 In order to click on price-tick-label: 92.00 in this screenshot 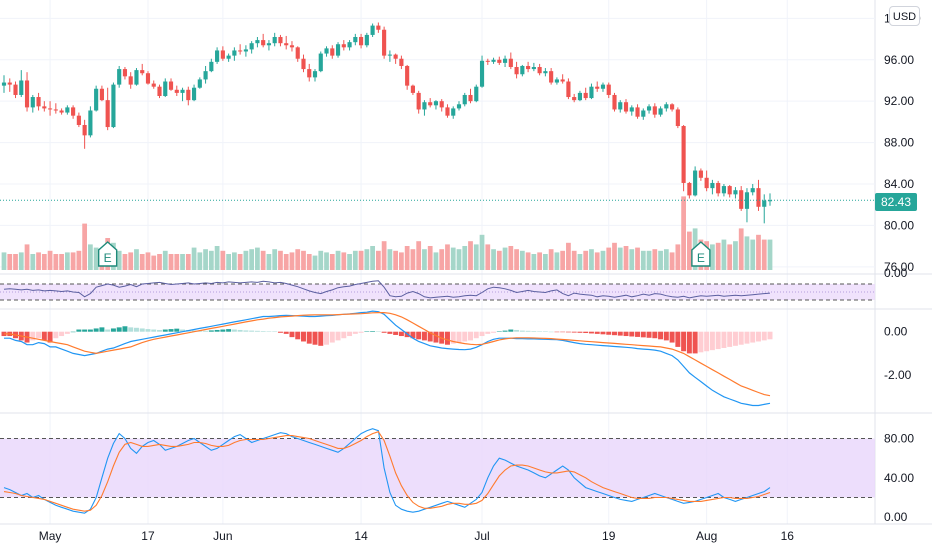, I will do `click(899, 101)`.